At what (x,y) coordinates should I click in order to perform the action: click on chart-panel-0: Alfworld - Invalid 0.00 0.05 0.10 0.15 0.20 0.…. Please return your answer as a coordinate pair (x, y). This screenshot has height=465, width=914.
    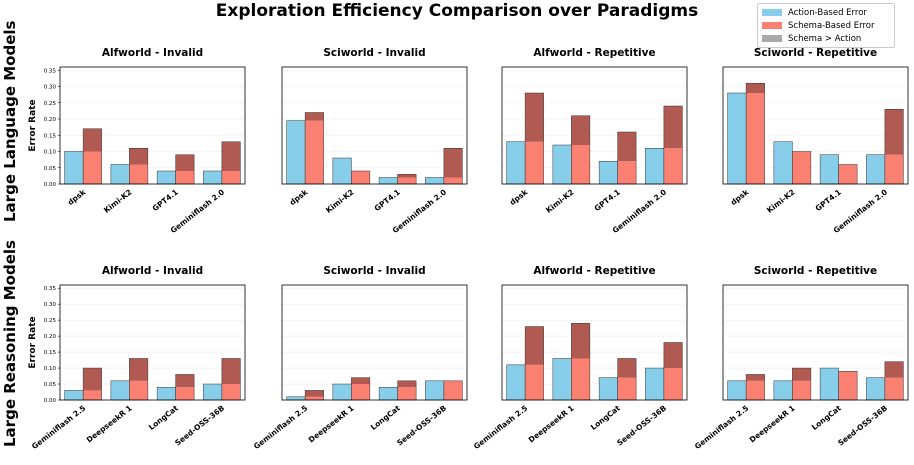
    Looking at the image, I should click on (137, 141).